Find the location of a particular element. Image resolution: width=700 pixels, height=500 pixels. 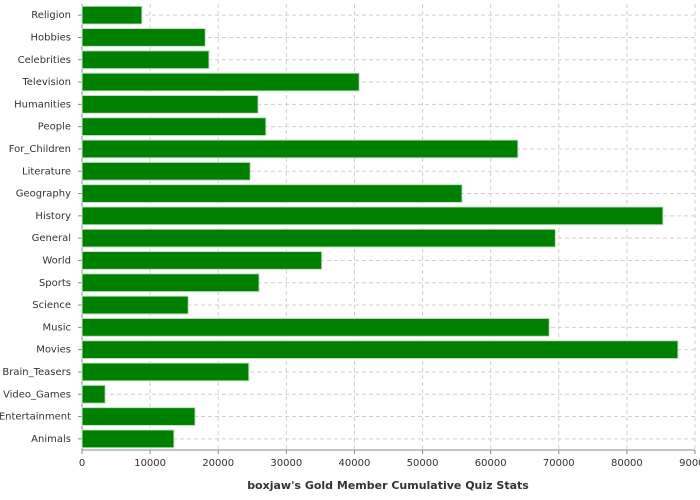

y-tick-label: Science is located at coordinates (51, 305).